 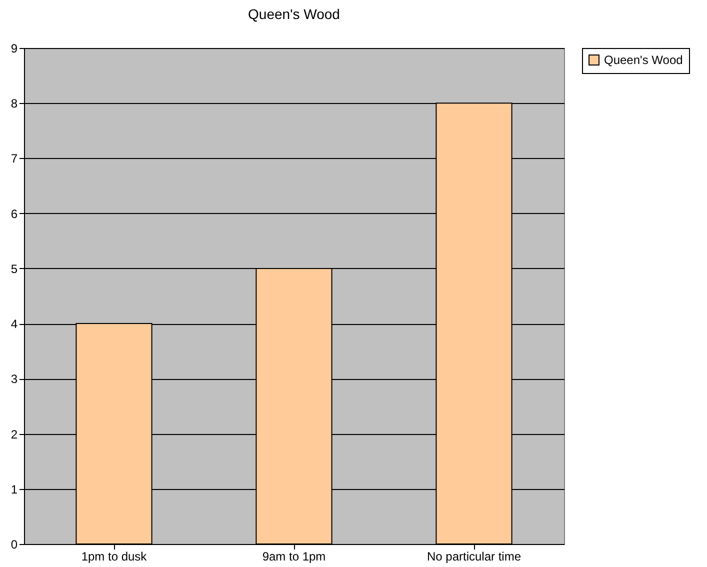 What do you see at coordinates (14, 103) in the screenshot?
I see `y-tick-label: 8` at bounding box center [14, 103].